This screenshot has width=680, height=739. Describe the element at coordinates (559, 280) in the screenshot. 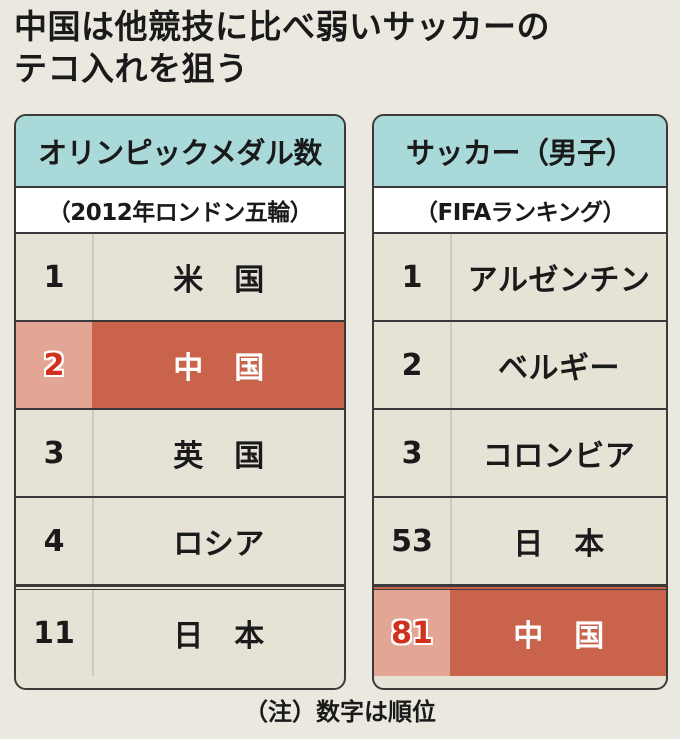

I see `country-cell: アルゼンチン` at that location.